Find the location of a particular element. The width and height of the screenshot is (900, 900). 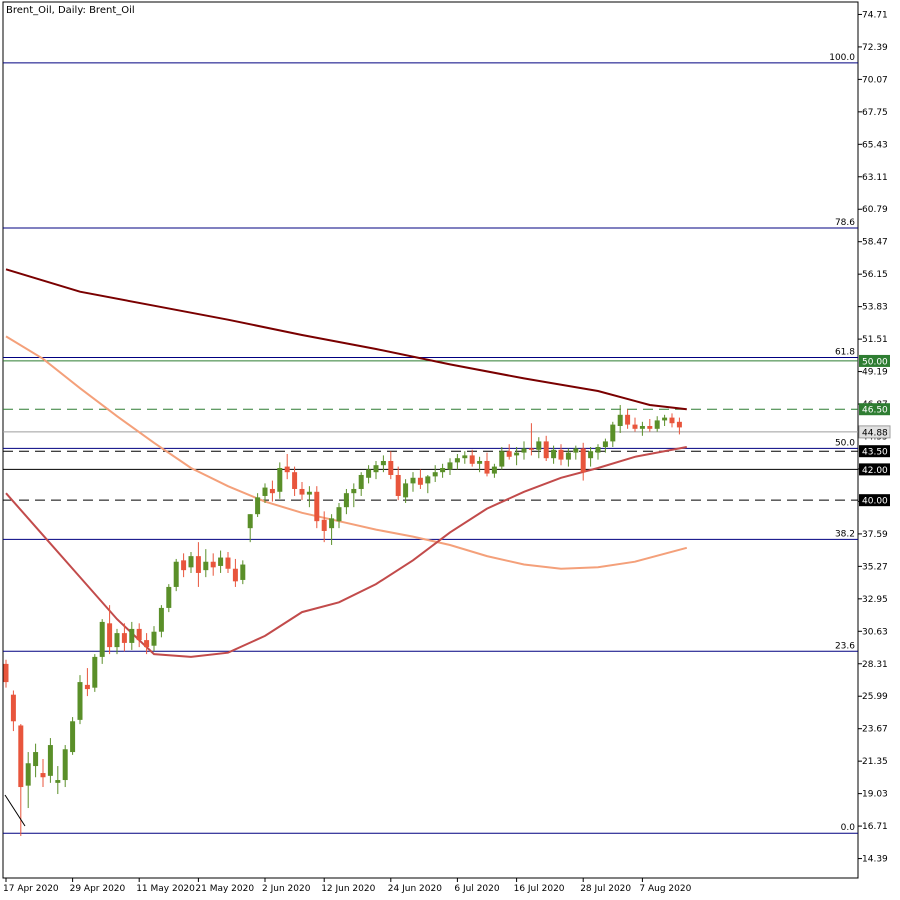

y-tick-label: 21.35 is located at coordinates (875, 762).